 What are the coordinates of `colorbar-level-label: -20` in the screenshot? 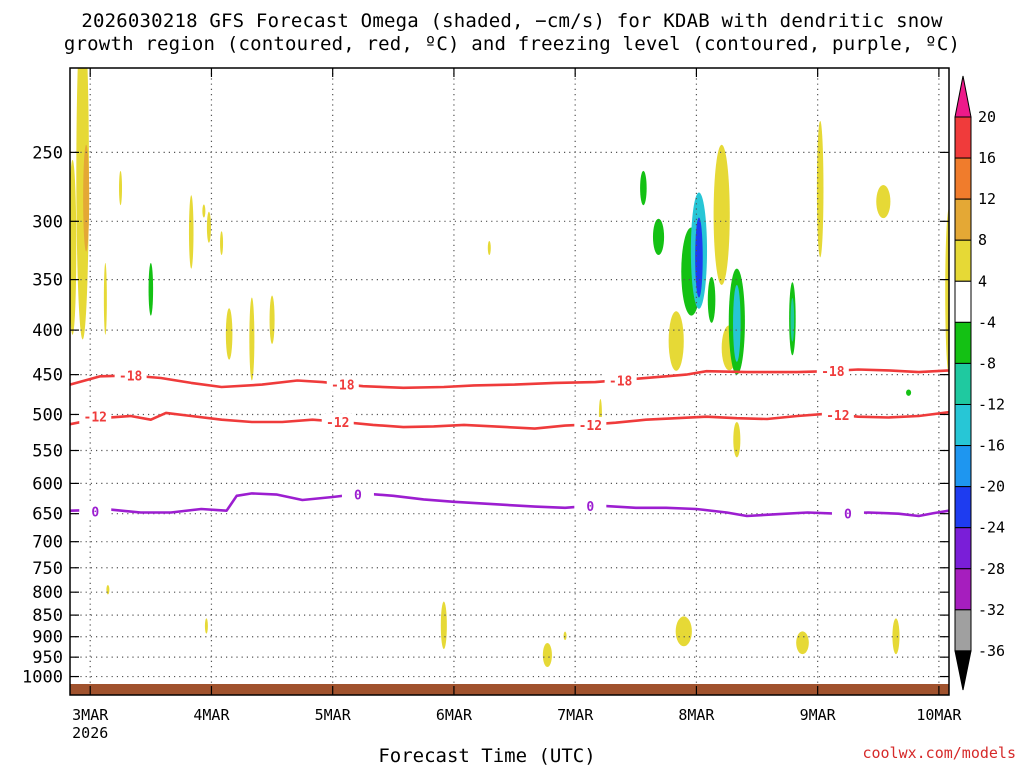 It's located at (991, 487).